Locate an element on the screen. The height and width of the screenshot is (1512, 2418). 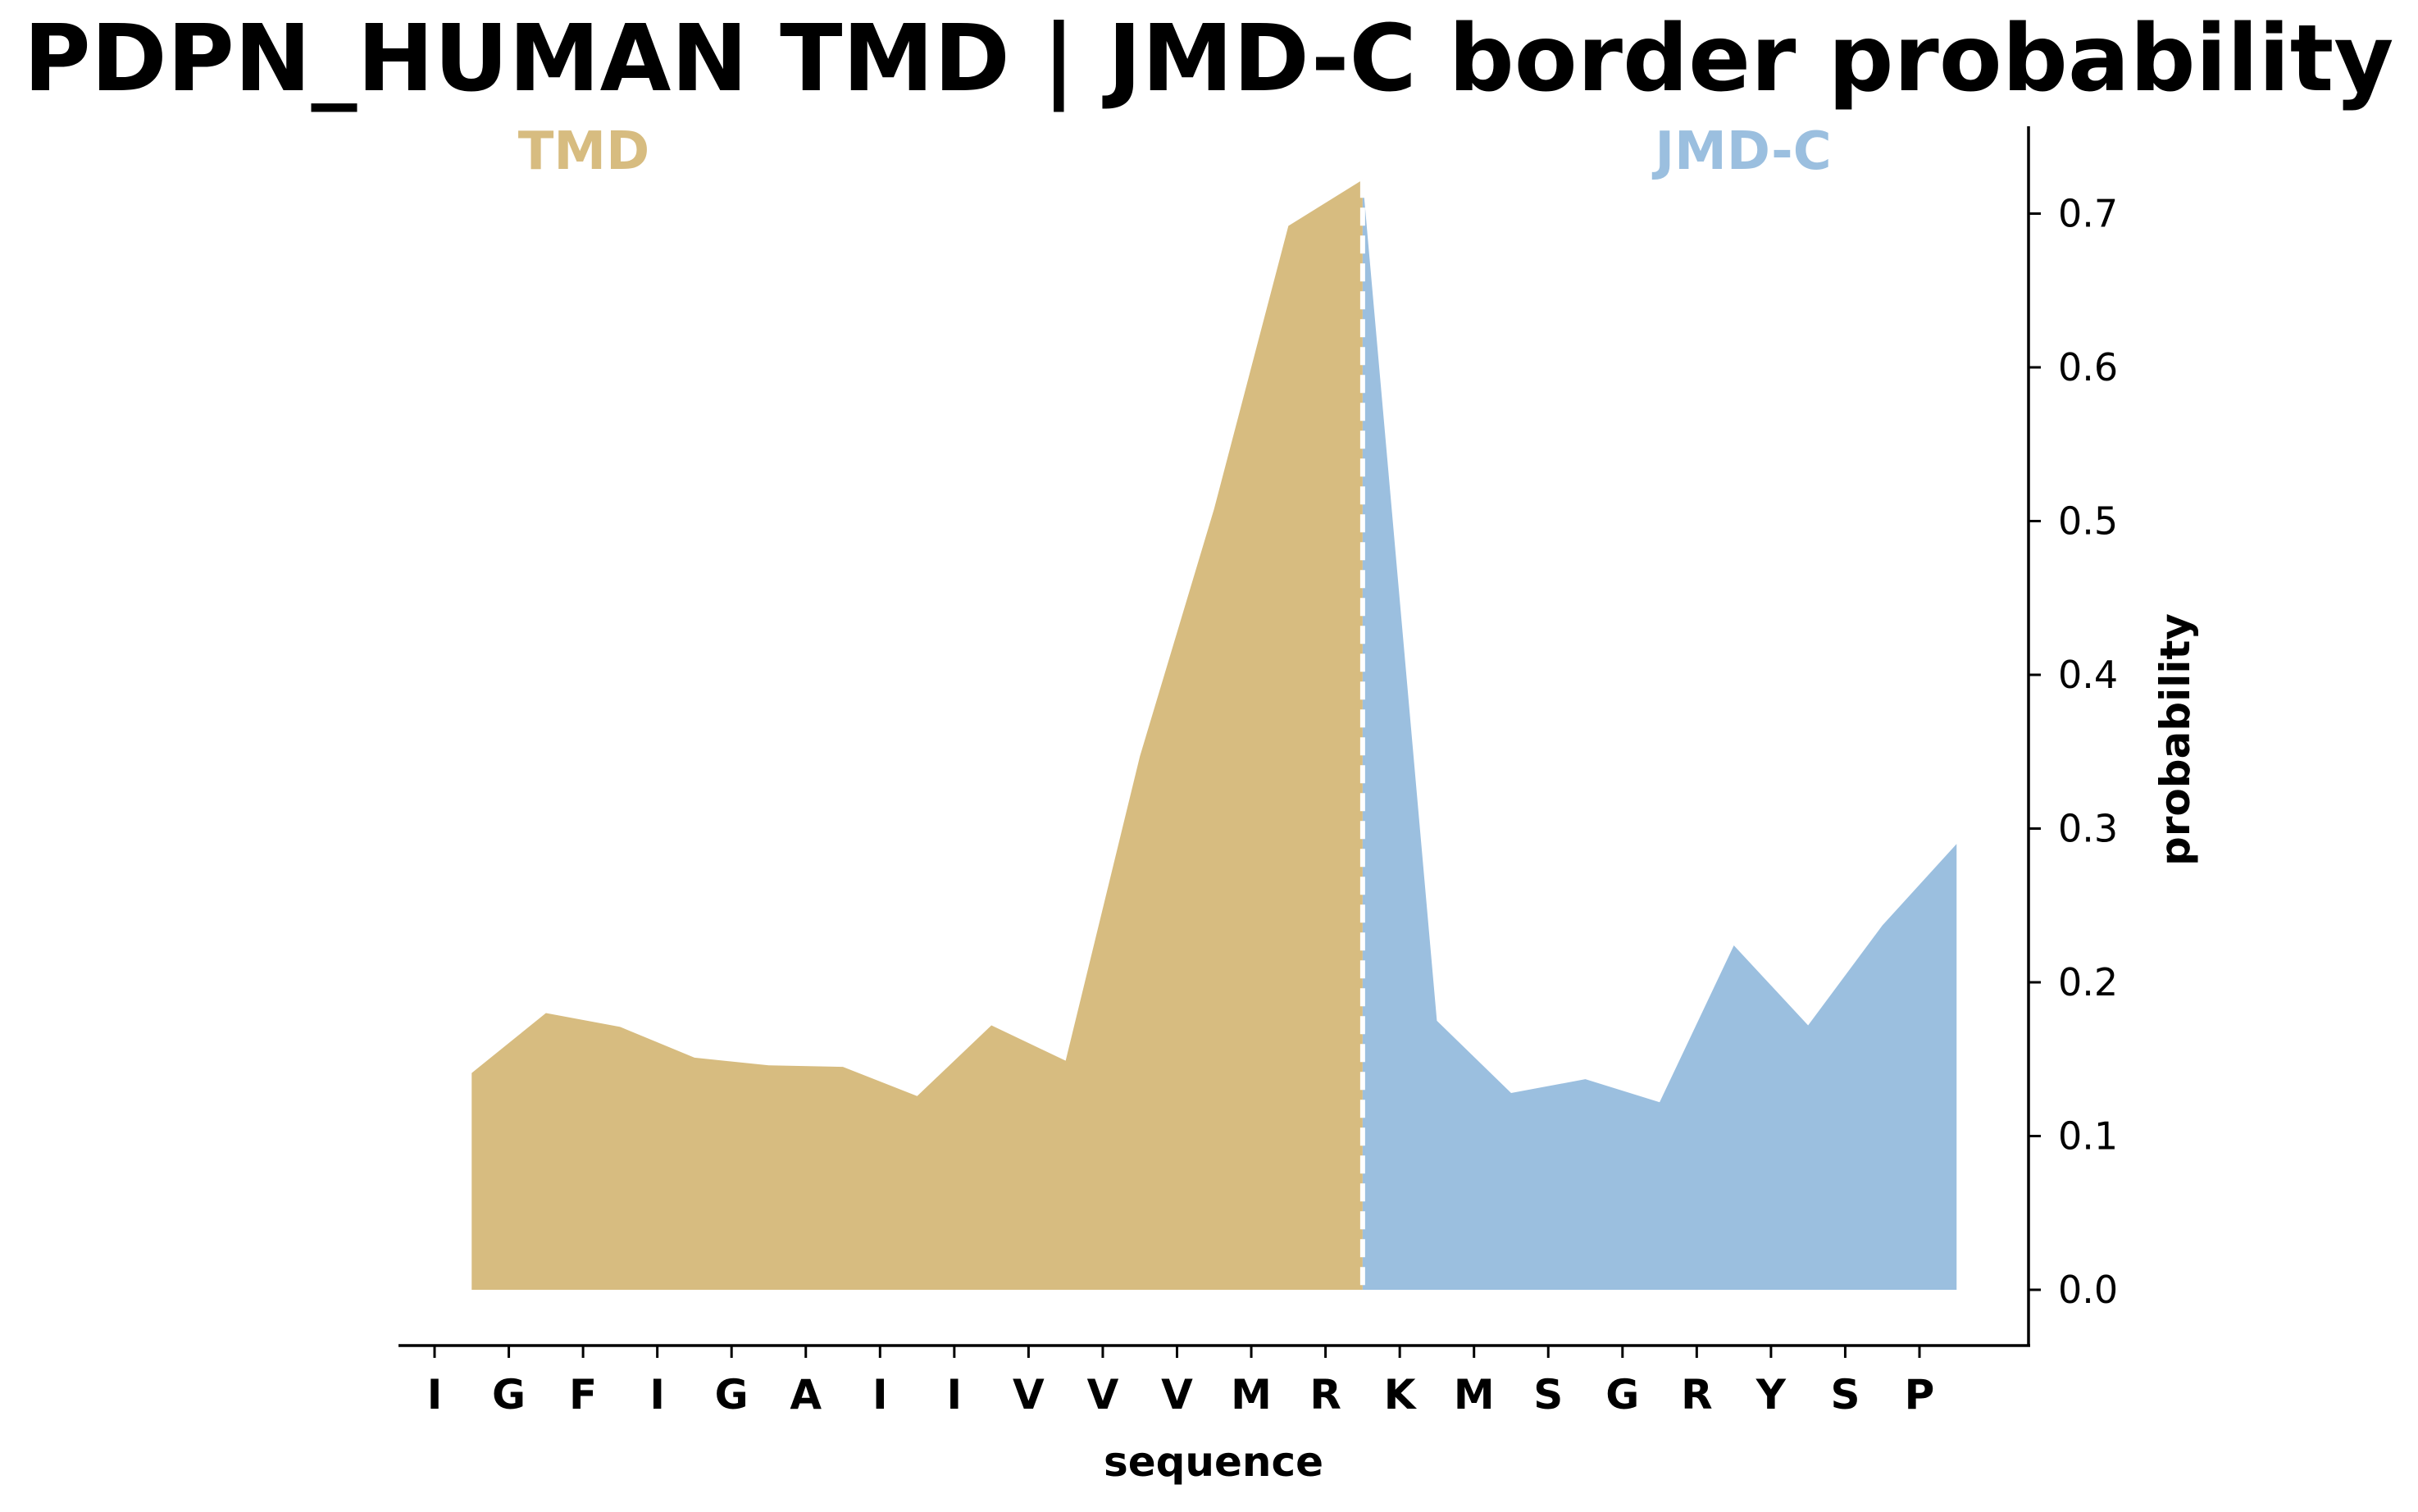
x-tick-label: A is located at coordinates (806, 1395).